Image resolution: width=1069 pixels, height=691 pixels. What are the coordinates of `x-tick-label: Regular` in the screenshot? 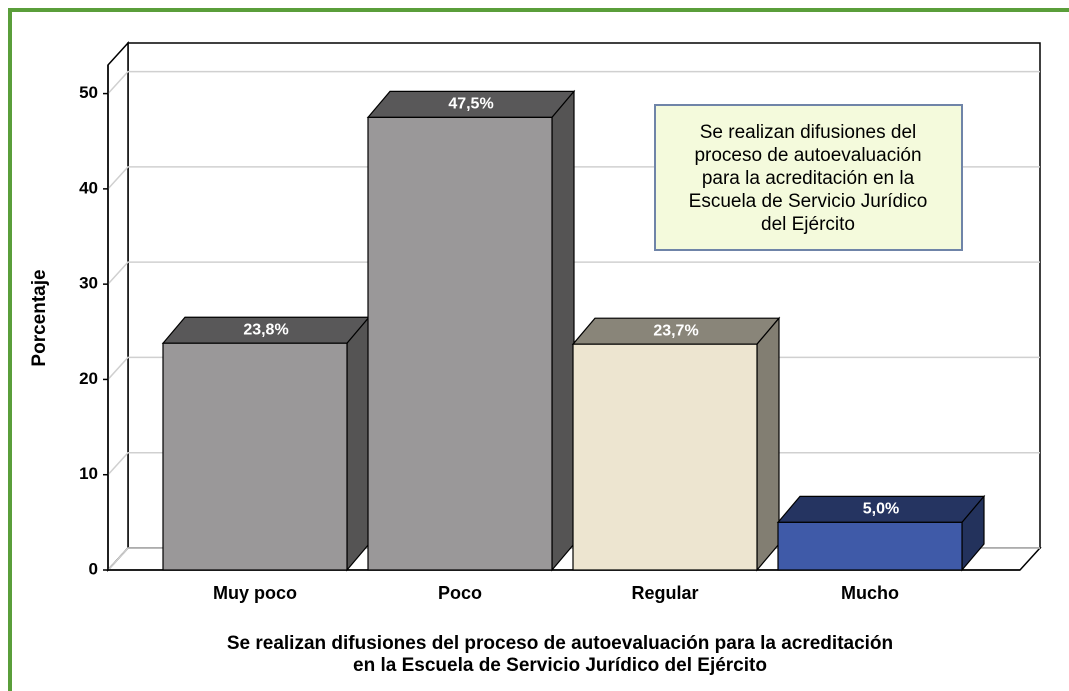 It's located at (664, 593).